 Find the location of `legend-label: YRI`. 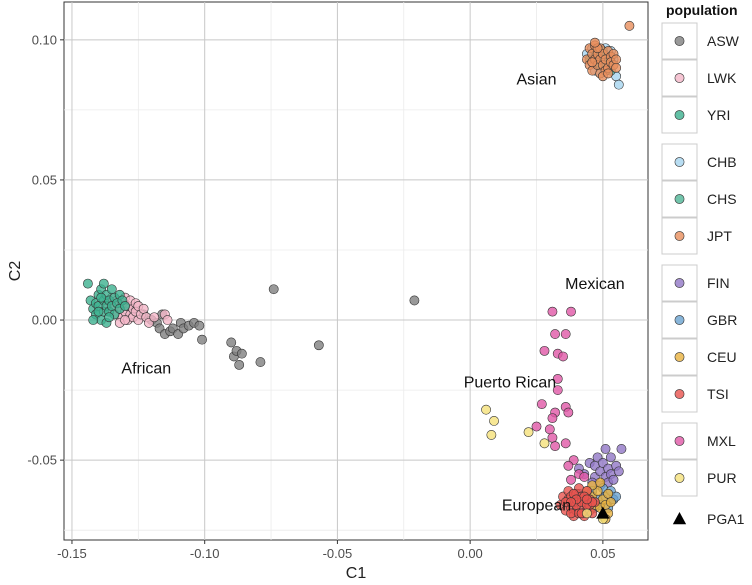

legend-label: YRI is located at coordinates (718, 115).